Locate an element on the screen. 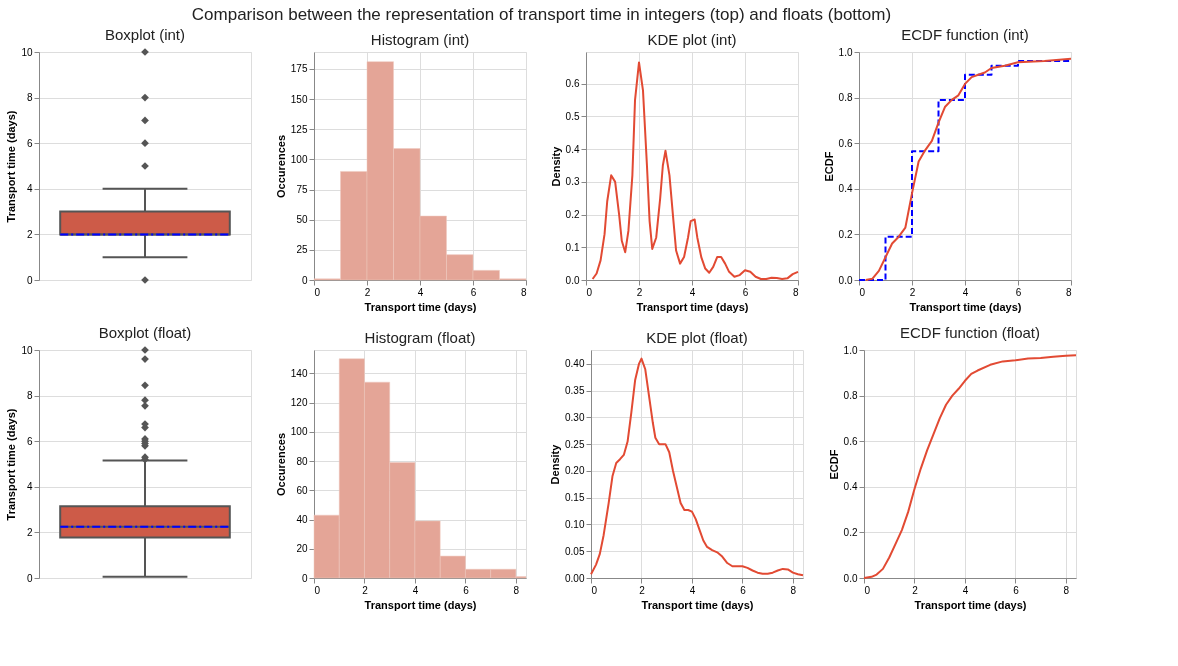 The height and width of the screenshot is (666, 1178). y-tick-label: 50 is located at coordinates (302, 220).